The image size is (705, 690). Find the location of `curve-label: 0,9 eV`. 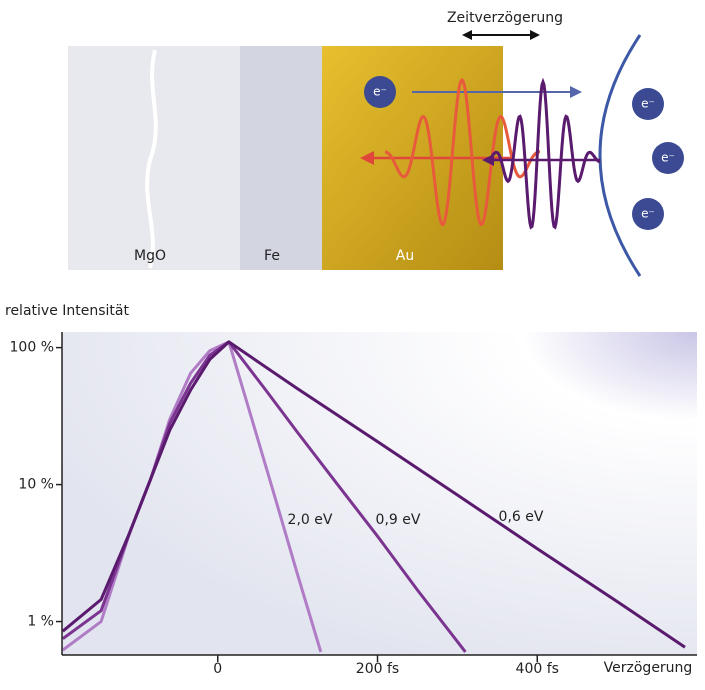

curve-label: 0,9 eV is located at coordinates (398, 520).